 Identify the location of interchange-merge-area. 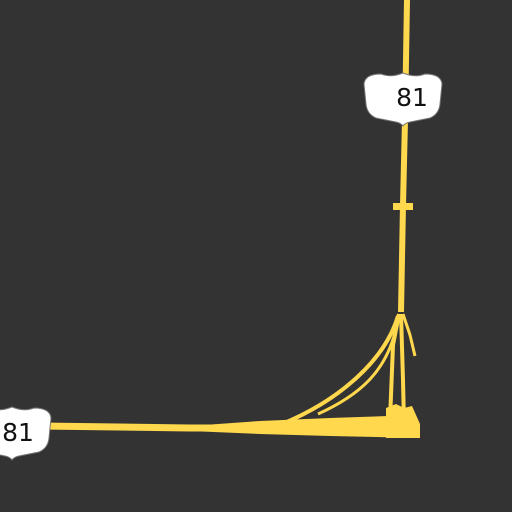
(305, 427).